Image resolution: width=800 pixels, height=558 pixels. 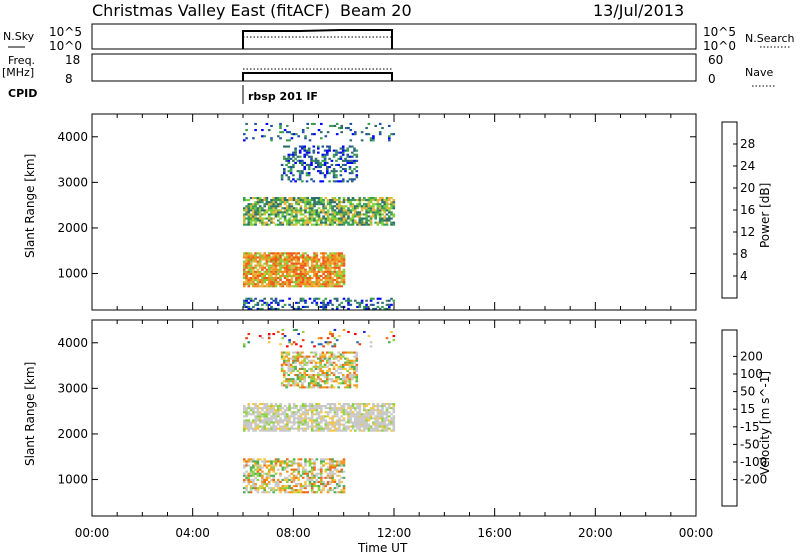 I want to click on power-echo-cells, so click(x=319, y=216).